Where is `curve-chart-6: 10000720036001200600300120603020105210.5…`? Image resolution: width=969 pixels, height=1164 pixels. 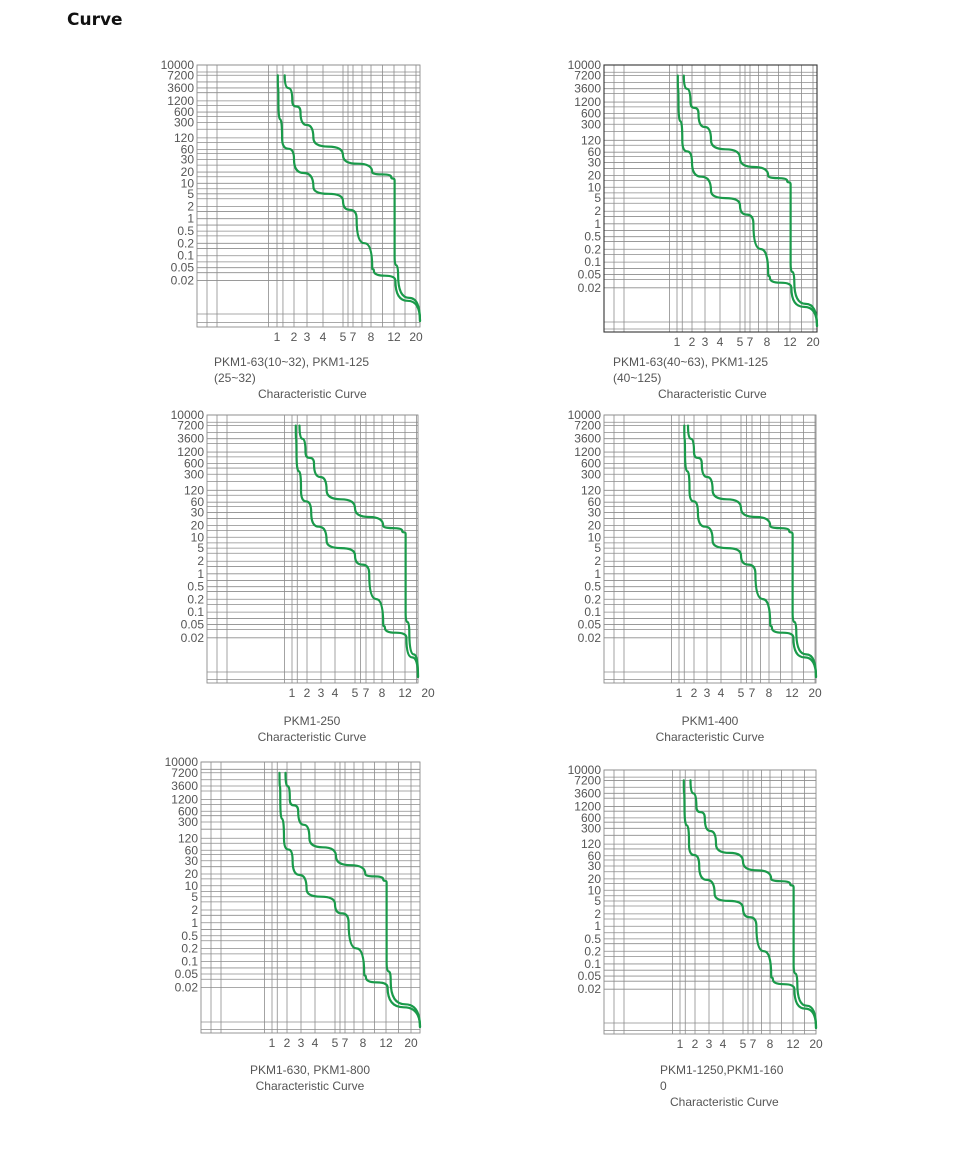 curve-chart-6: 10000720036001200600300120603020105210.5… is located at coordinates (695, 907).